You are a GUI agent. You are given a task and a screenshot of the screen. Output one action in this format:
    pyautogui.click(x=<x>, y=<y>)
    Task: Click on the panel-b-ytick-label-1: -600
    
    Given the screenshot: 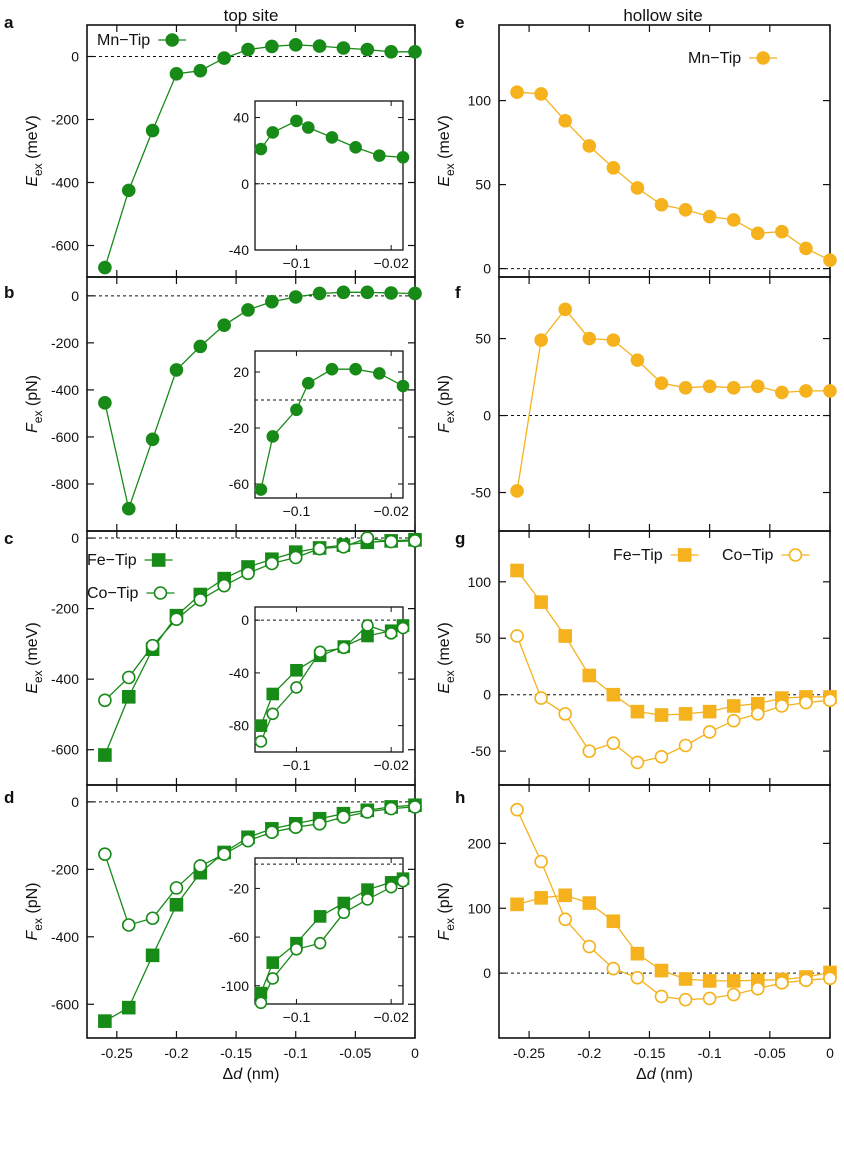 What is the action you would take?
    pyautogui.click(x=65, y=437)
    